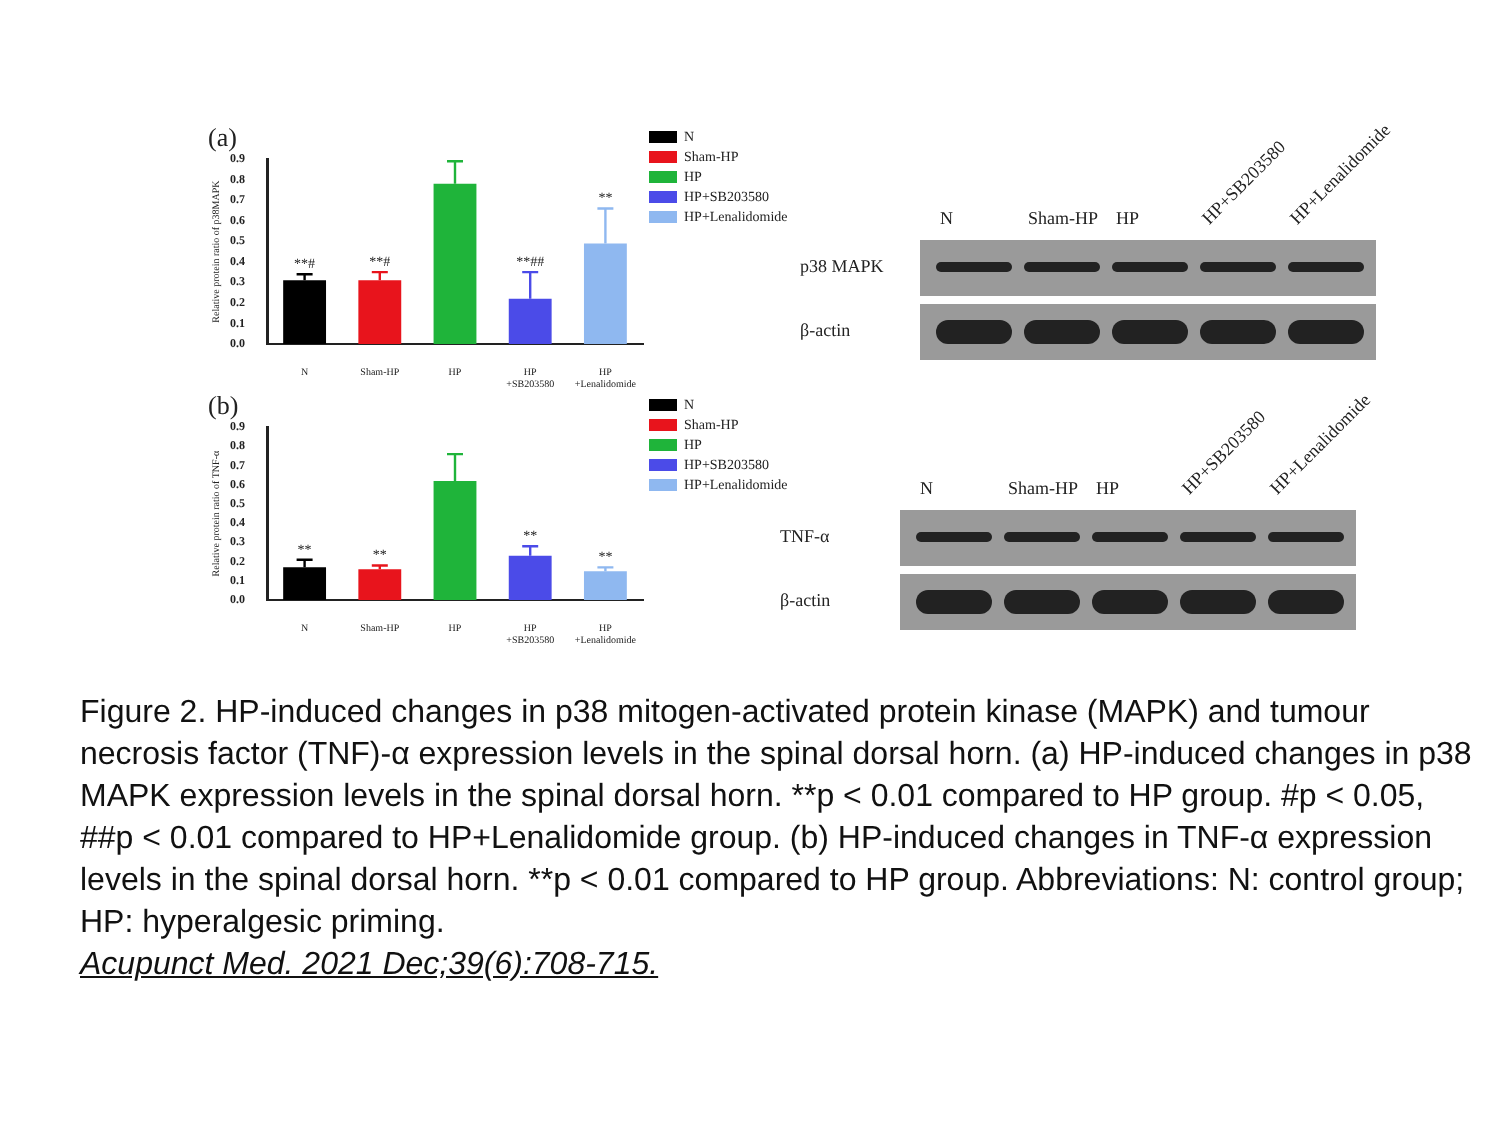  I want to click on text: TNF-α, so click(805, 536).